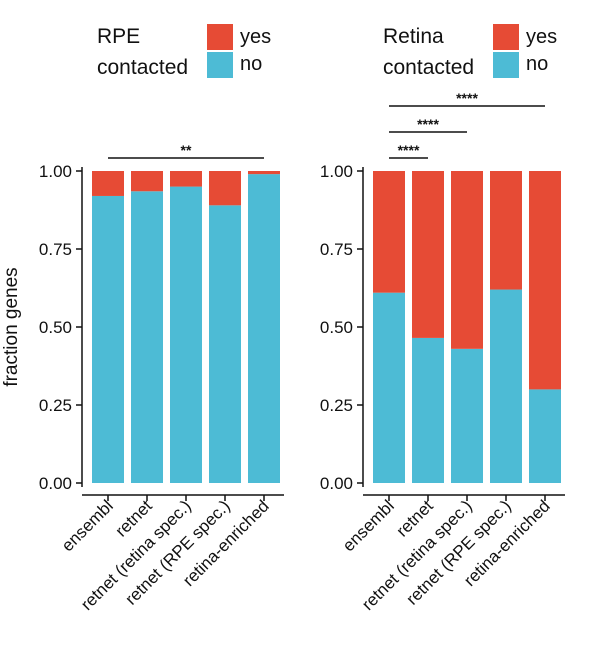  Describe the element at coordinates (118, 36) in the screenshot. I see `legend-title-line: RPE` at that location.